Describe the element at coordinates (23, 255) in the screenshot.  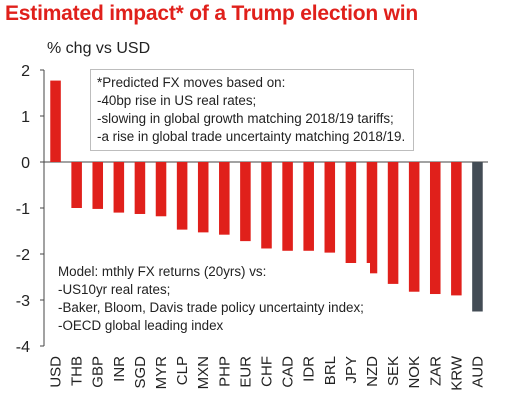
I see `y-tick-label: -2` at that location.